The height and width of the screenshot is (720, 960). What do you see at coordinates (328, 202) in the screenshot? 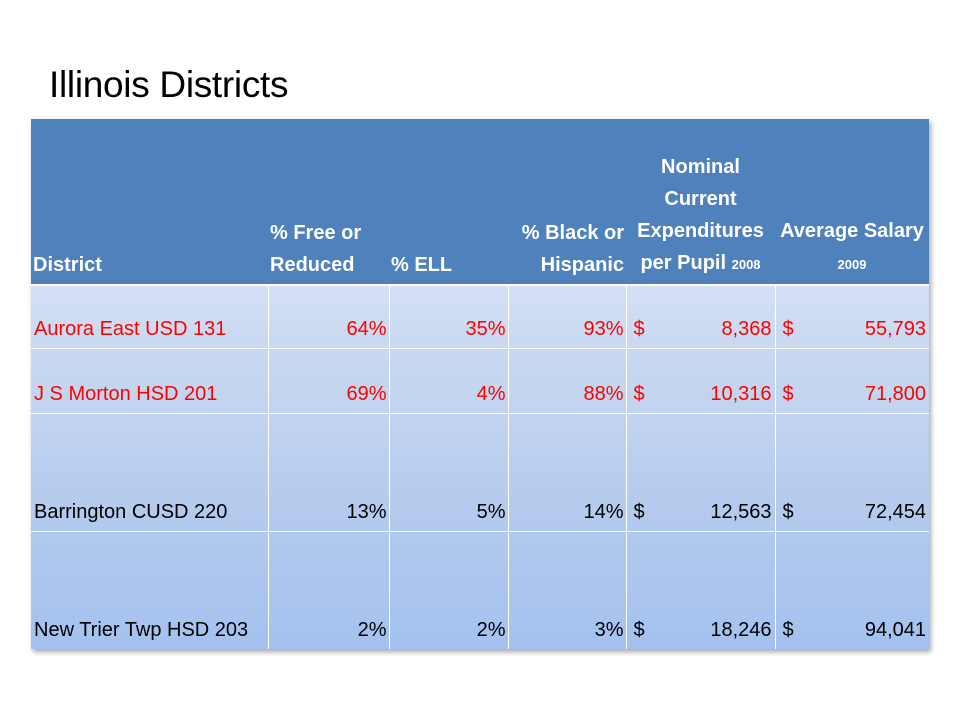
I see `header-free-reduced: % Free or Reduced` at bounding box center [328, 202].